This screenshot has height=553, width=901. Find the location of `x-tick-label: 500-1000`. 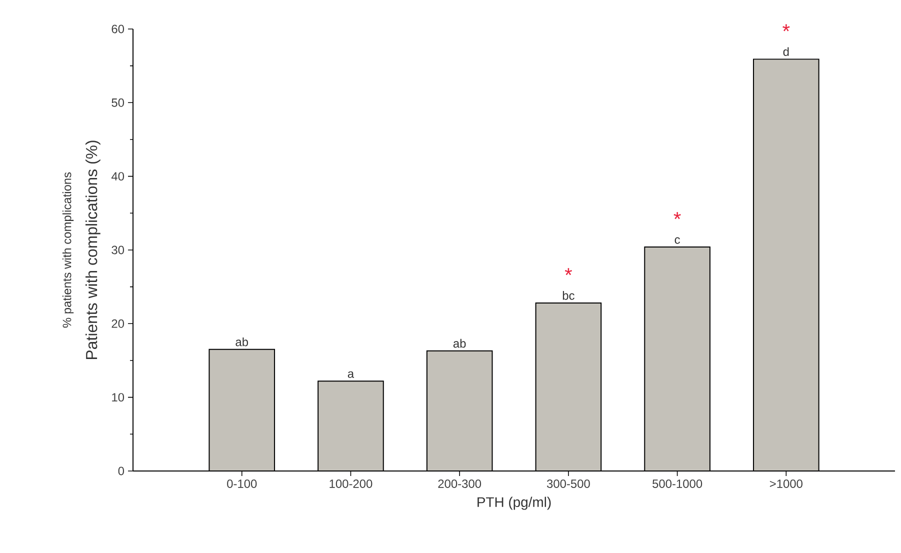

x-tick-label: 500-1000 is located at coordinates (677, 484).